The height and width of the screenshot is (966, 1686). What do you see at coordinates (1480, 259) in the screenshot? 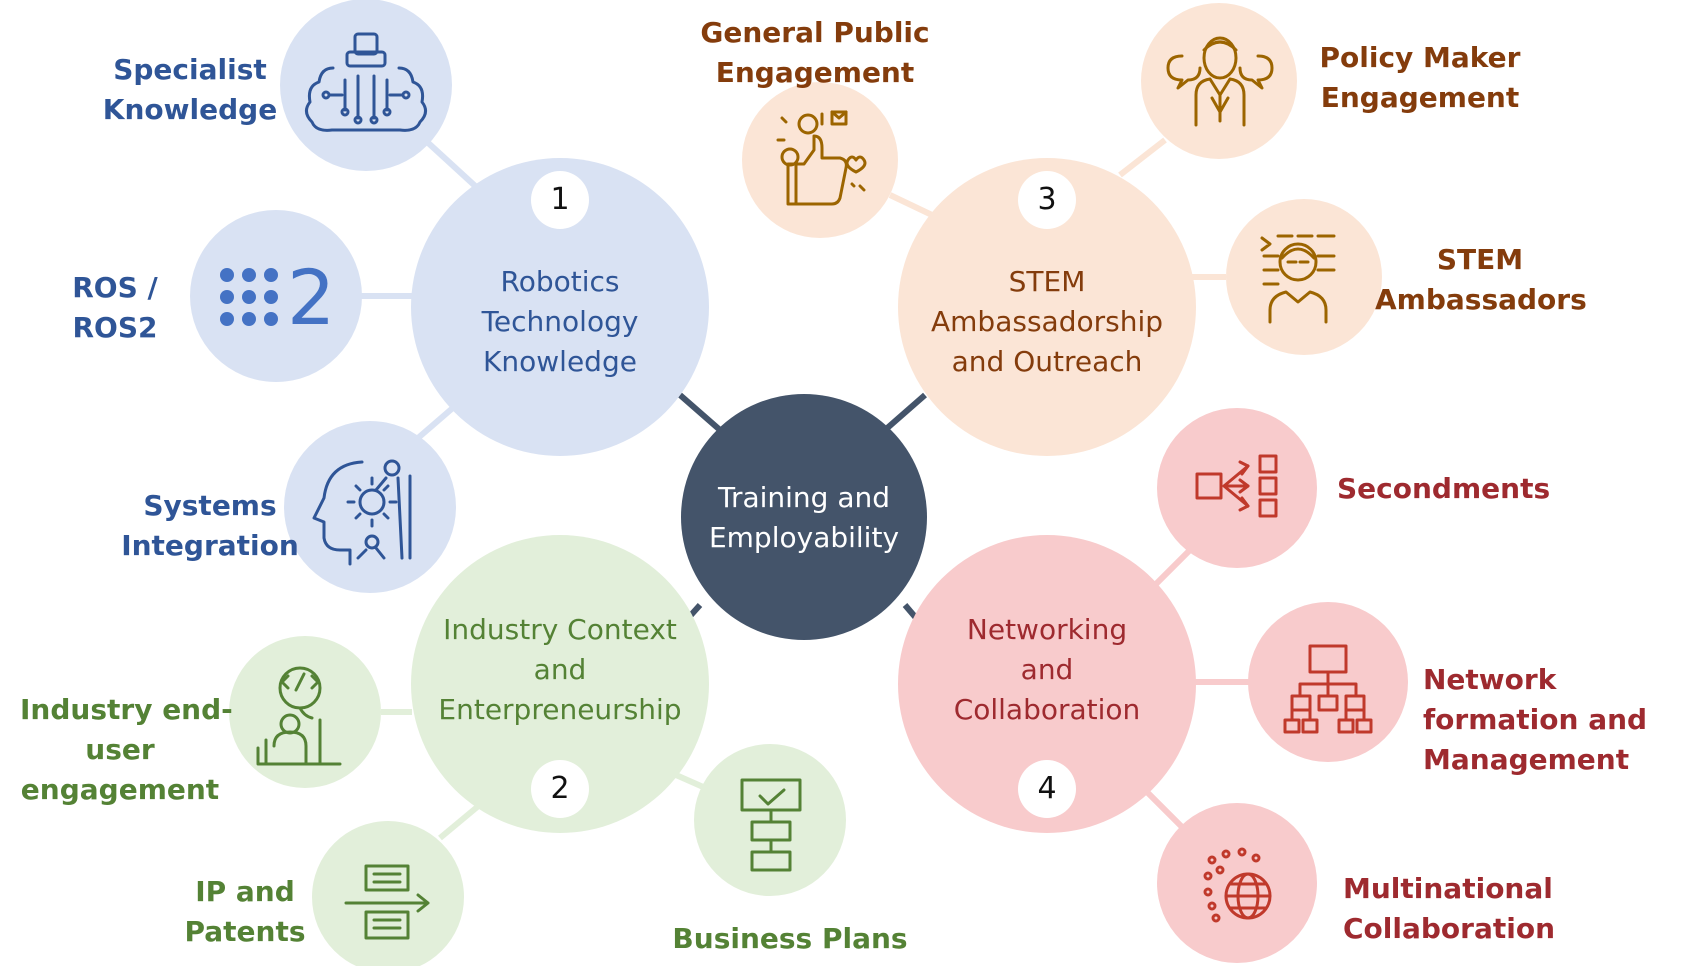
I see `leaf-stem-amb-line-1: STEM` at bounding box center [1480, 259].